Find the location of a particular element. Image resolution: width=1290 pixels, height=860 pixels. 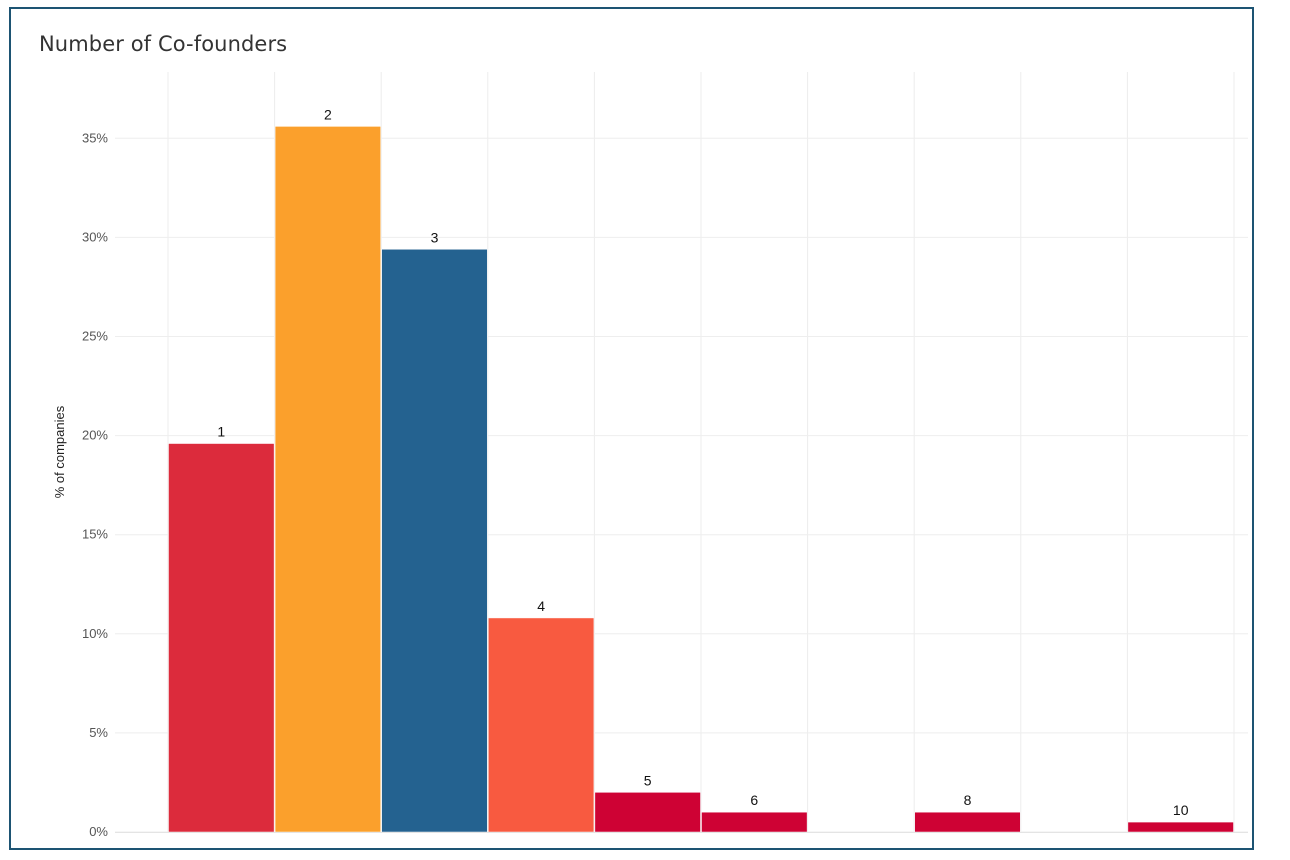

y-tick-label: 0% is located at coordinates (98, 831).